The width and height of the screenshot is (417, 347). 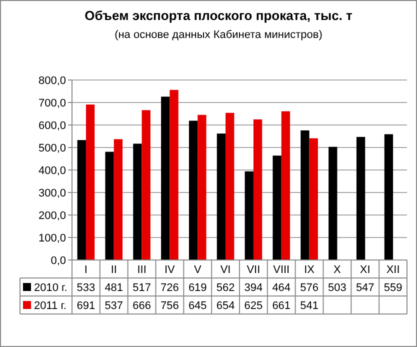 What do you see at coordinates (52, 238) in the screenshot?
I see `y-tick-label: 100,0` at bounding box center [52, 238].